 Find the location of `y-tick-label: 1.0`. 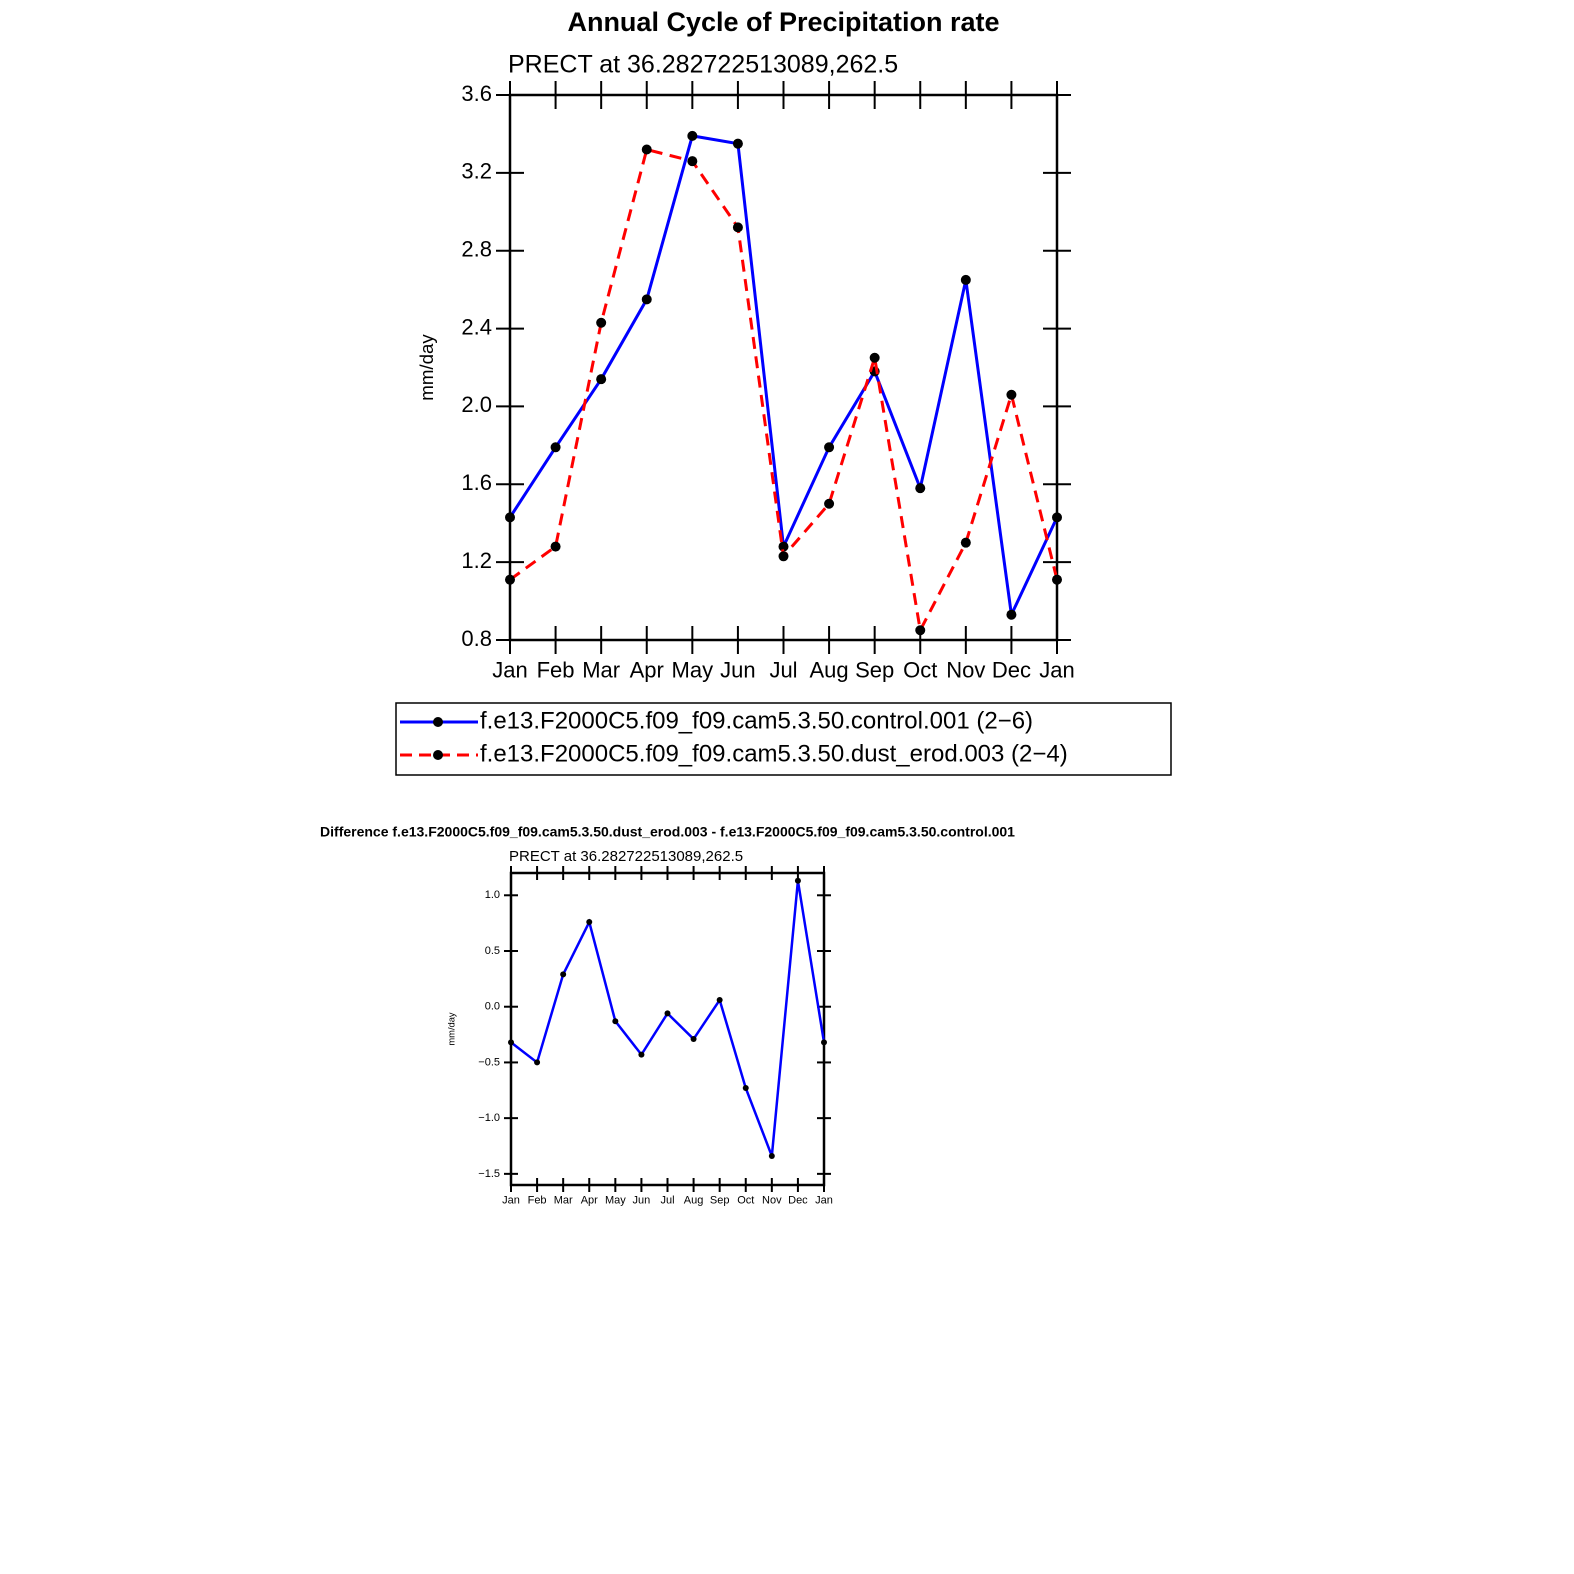

y-tick-label: 1.0 is located at coordinates (492, 895).